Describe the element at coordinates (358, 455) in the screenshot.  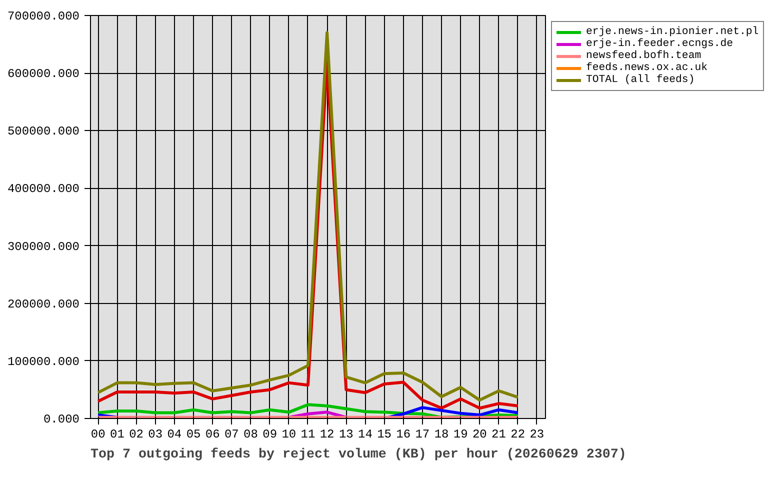
I see `text: Top 7 outgoing feeds by reject volume (KB) per hour (20260629 2307)` at that location.